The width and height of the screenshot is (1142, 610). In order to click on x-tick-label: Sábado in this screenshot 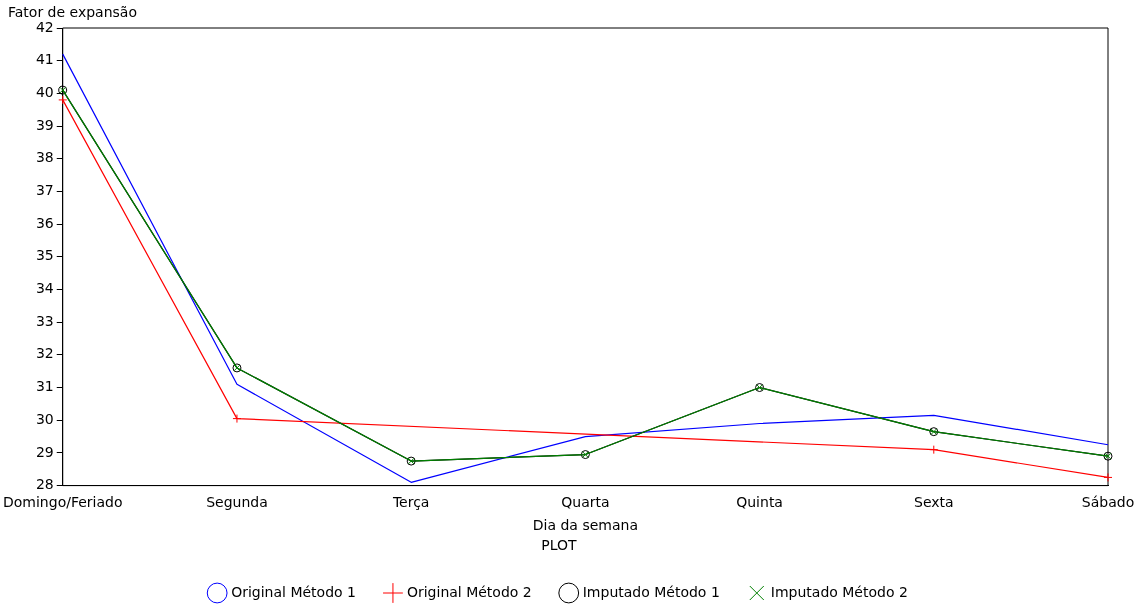, I will do `click(1108, 501)`.